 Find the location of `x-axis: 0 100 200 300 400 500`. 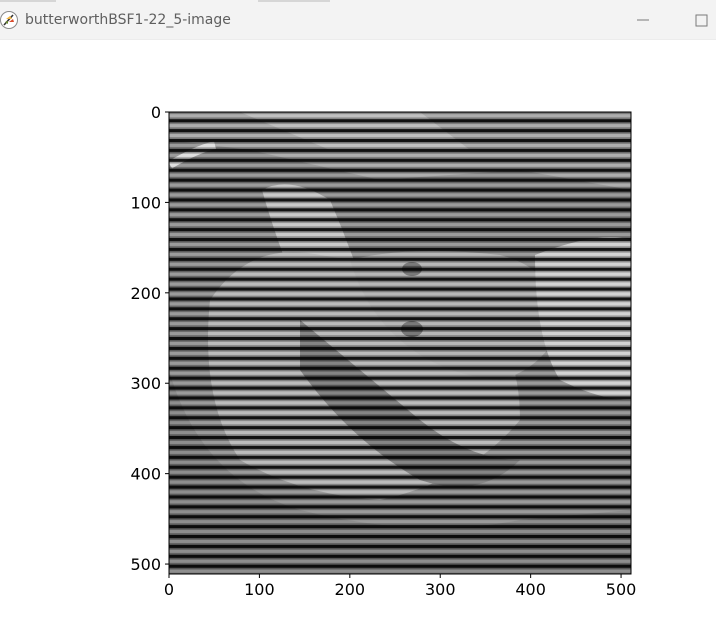

x-axis: 0 100 200 300 400 500 is located at coordinates (400, 586).